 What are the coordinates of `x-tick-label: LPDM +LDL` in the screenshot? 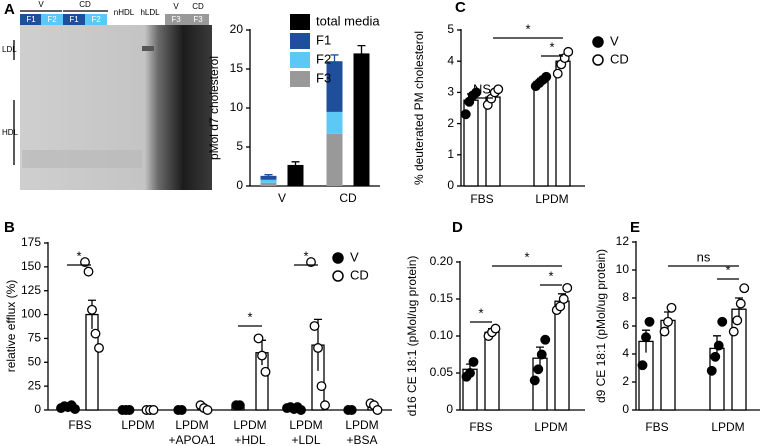 It's located at (305, 432).